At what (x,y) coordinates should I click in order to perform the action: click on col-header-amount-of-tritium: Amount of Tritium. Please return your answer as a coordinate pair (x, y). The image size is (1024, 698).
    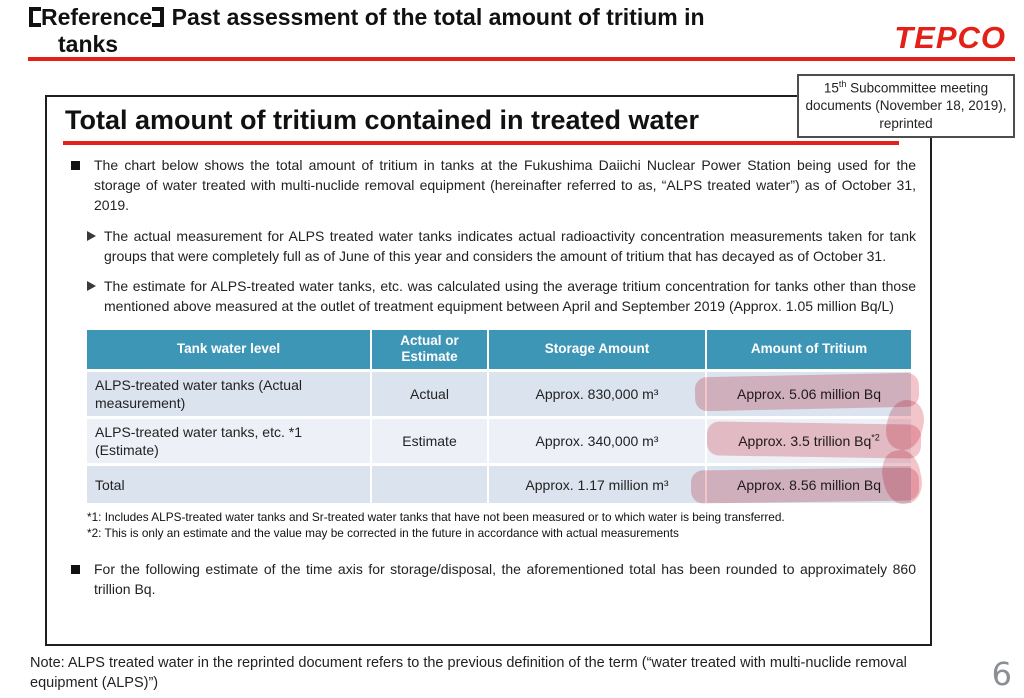
    Looking at the image, I should click on (808, 350).